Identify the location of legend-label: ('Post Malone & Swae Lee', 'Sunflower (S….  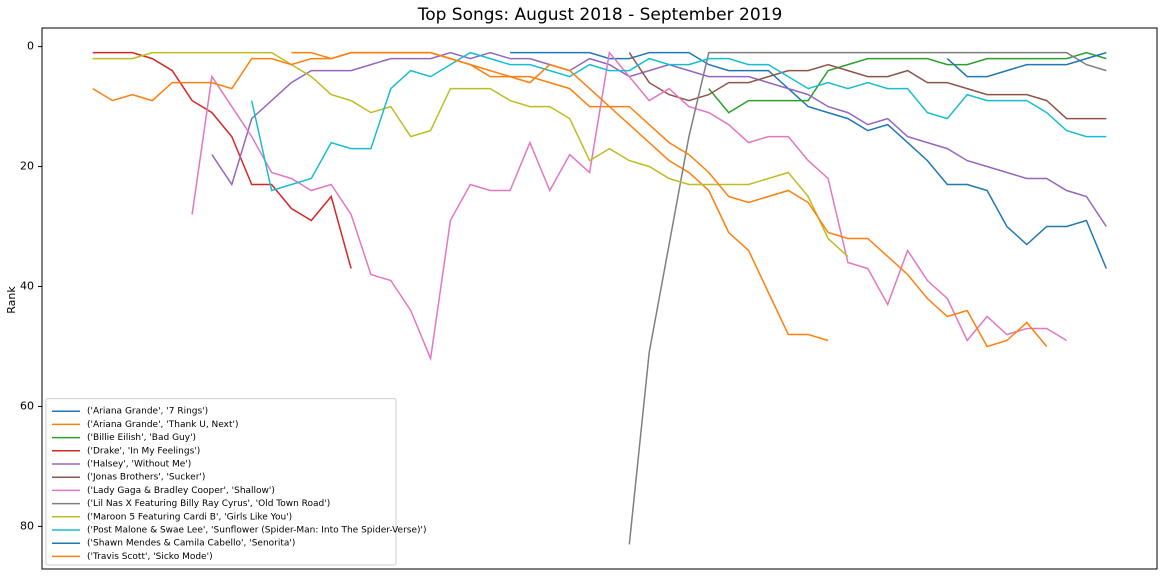
(257, 531).